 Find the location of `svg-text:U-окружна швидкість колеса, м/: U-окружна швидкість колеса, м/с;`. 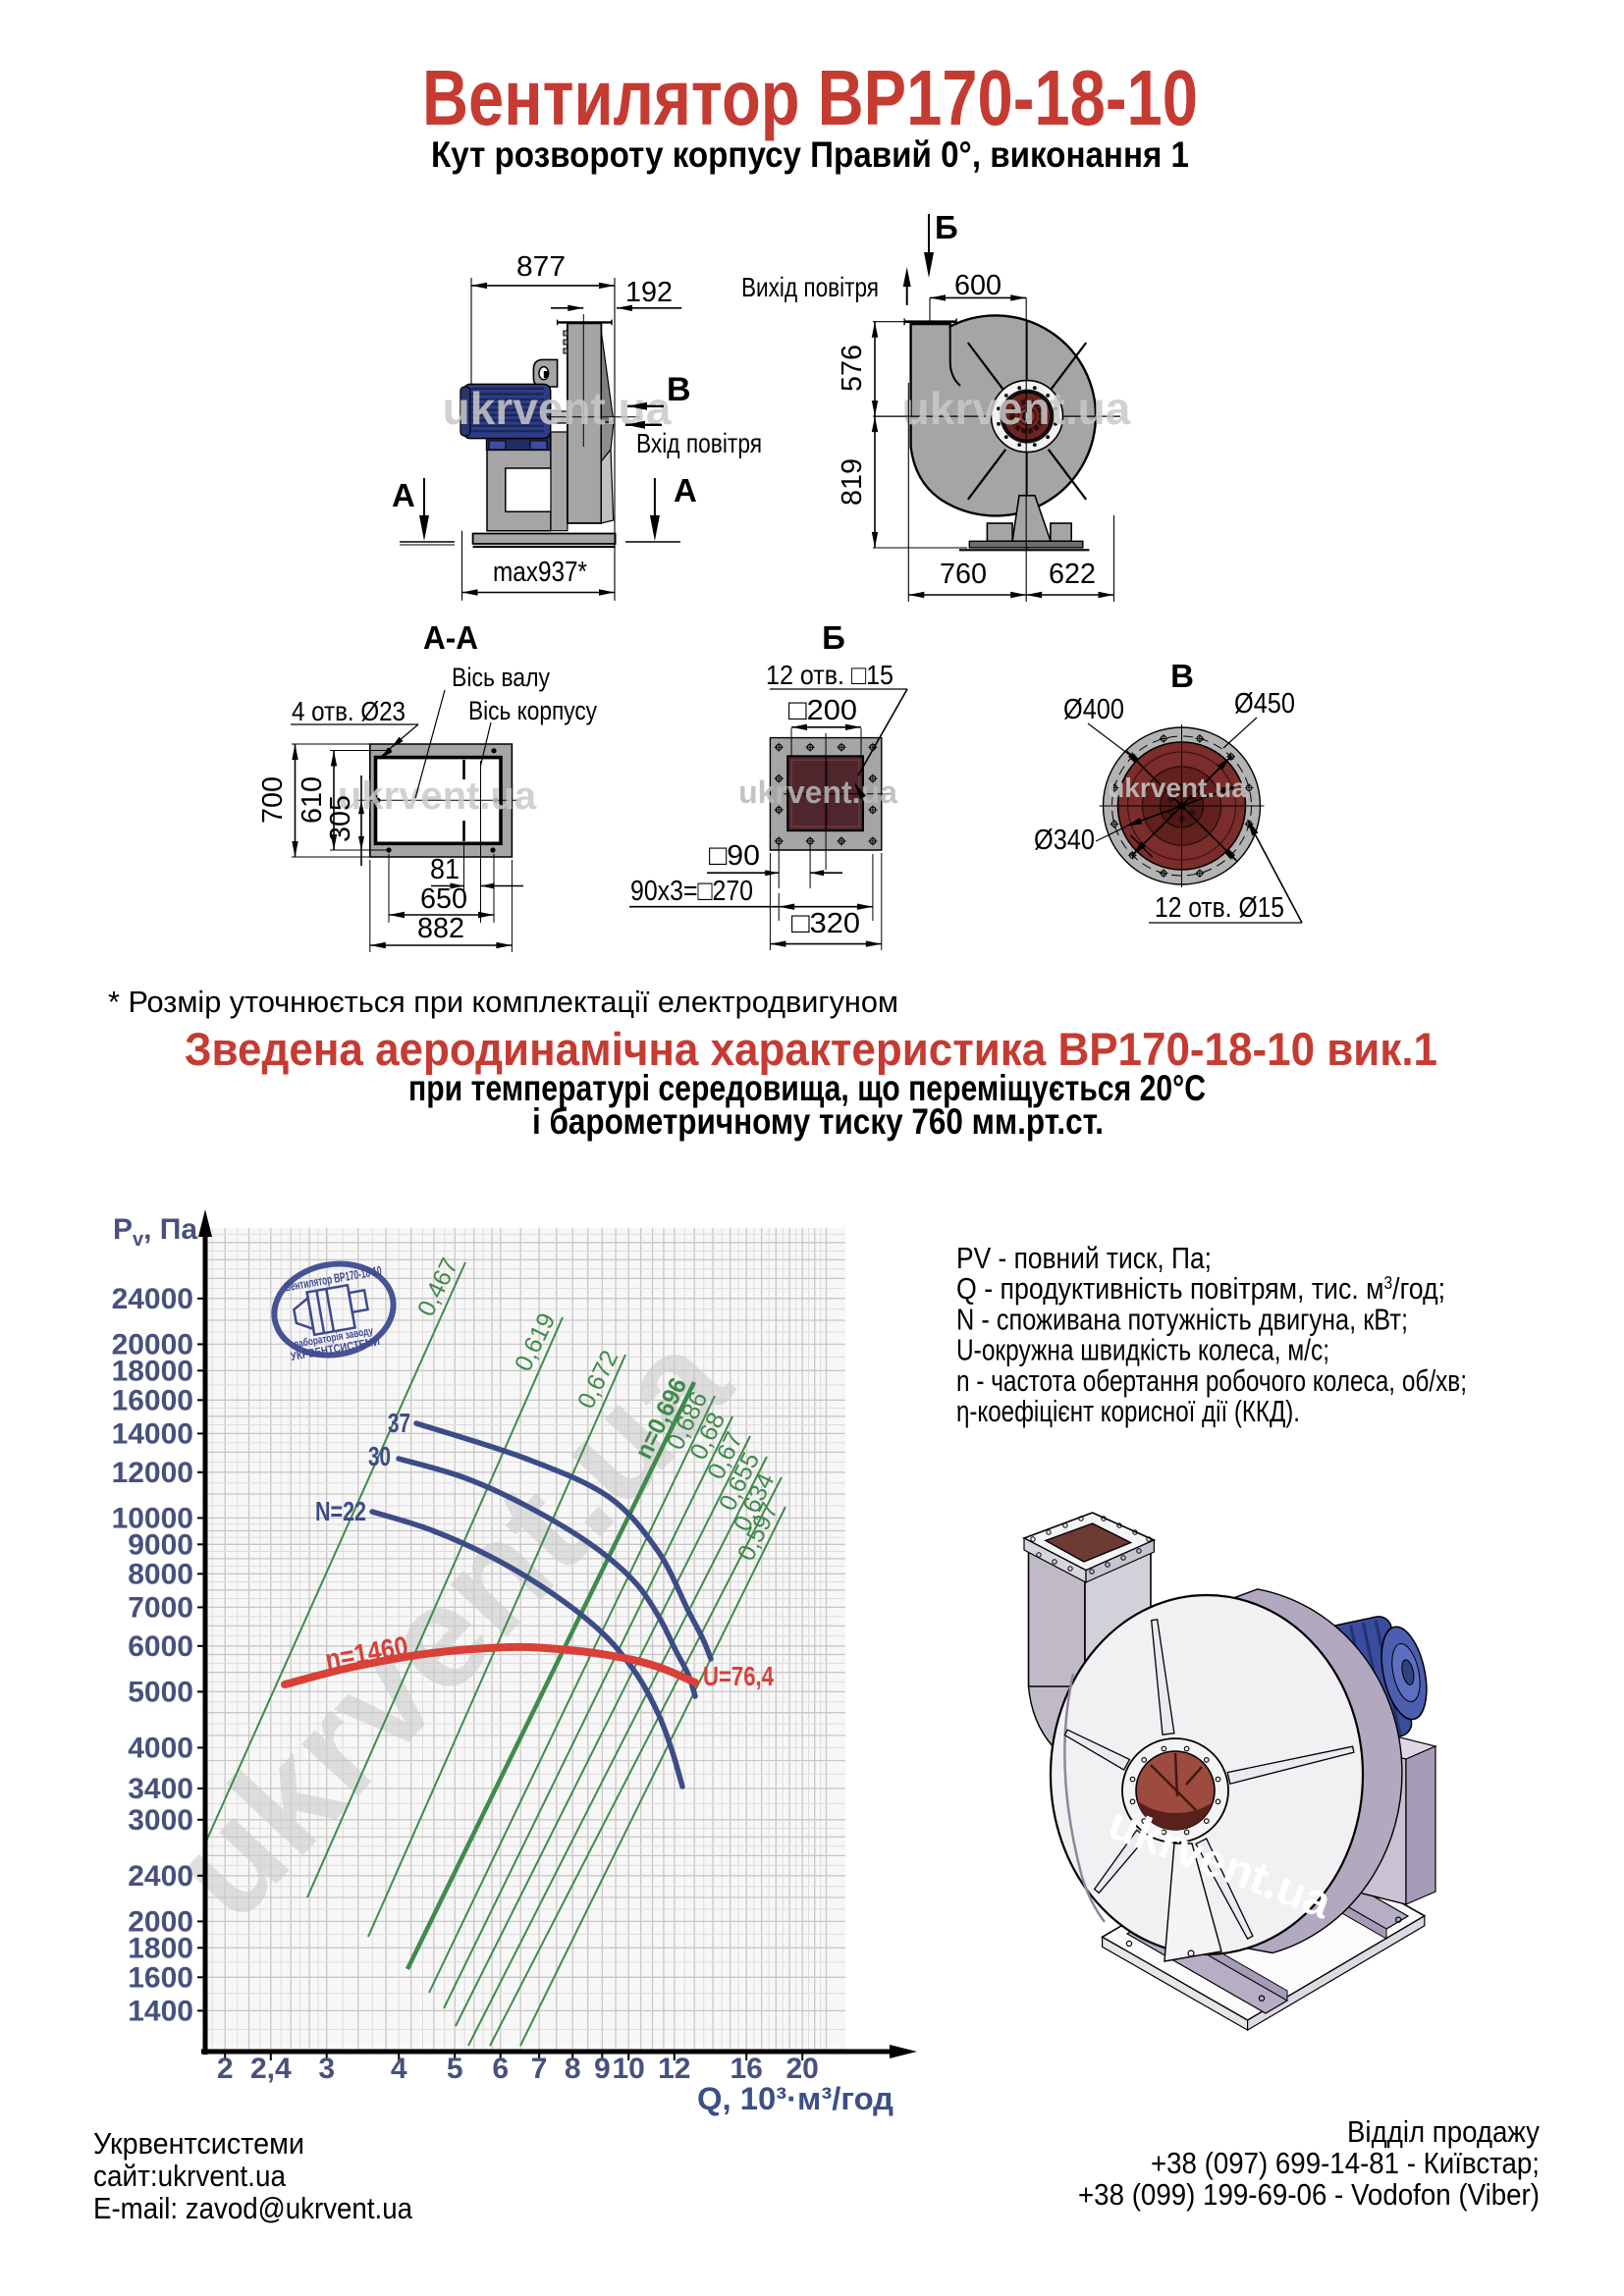

svg-text:U-окружна швидкість колеса, м/: U-окружна швидкість колеса, м/с; is located at coordinates (1142, 1350).